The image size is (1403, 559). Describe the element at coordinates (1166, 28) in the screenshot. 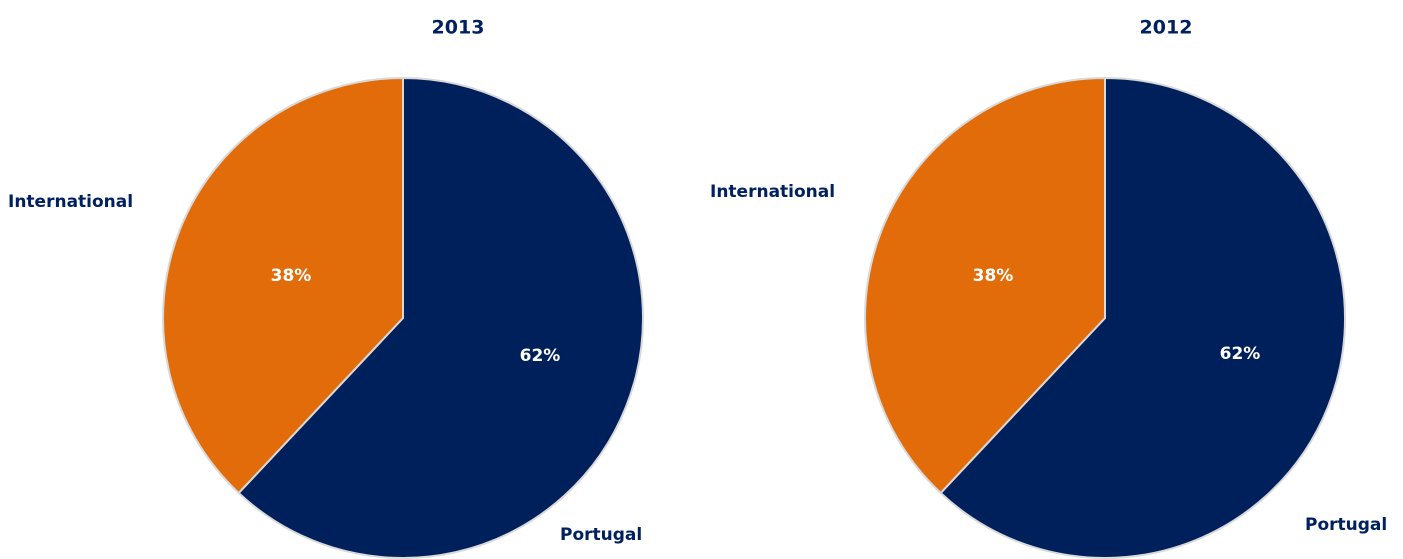

I see `chart-title: 2012` at that location.